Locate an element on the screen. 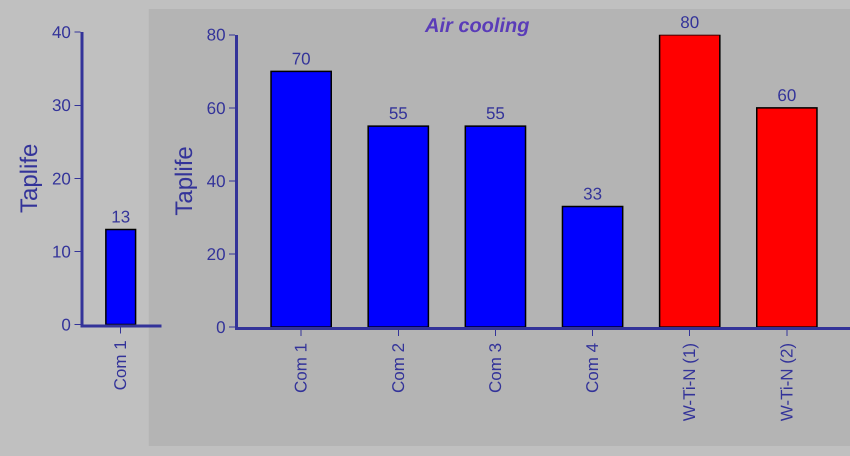 Image resolution: width=850 pixels, height=456 pixels. y-tick-label: 80 is located at coordinates (216, 35).